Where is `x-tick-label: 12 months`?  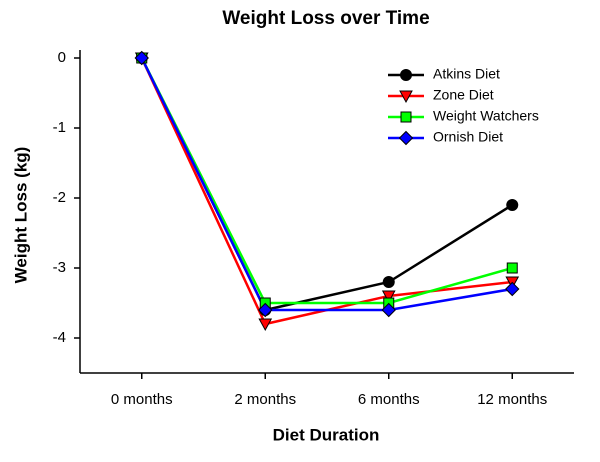 x-tick-label: 12 months is located at coordinates (512, 399).